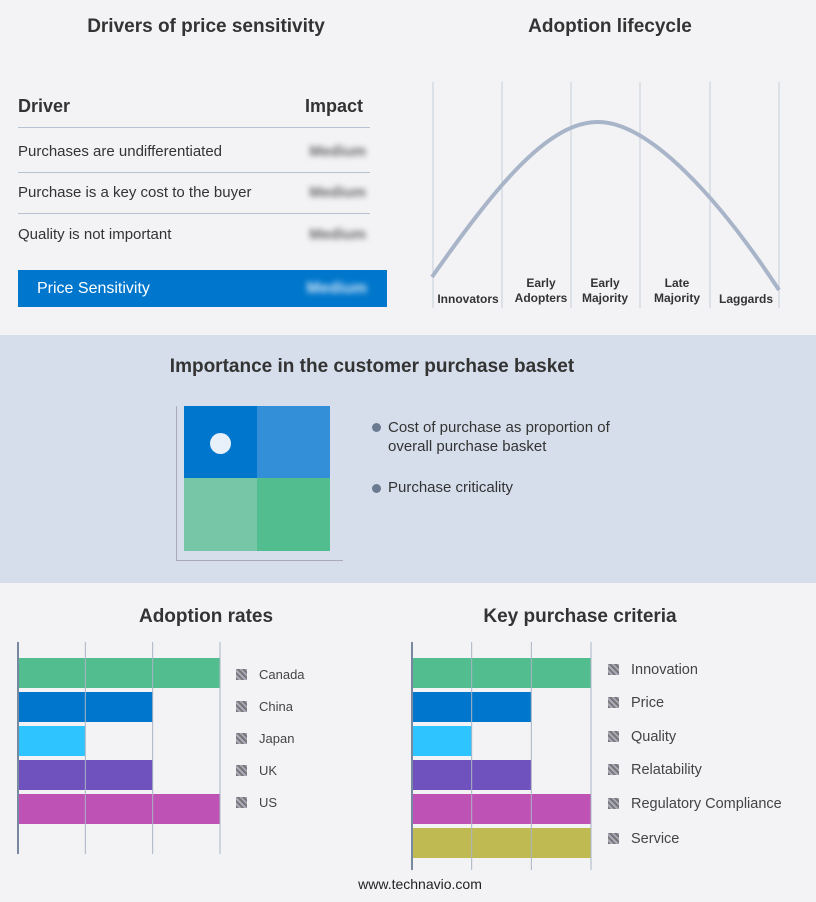  What do you see at coordinates (648, 703) in the screenshot?
I see `legend-label: Price` at bounding box center [648, 703].